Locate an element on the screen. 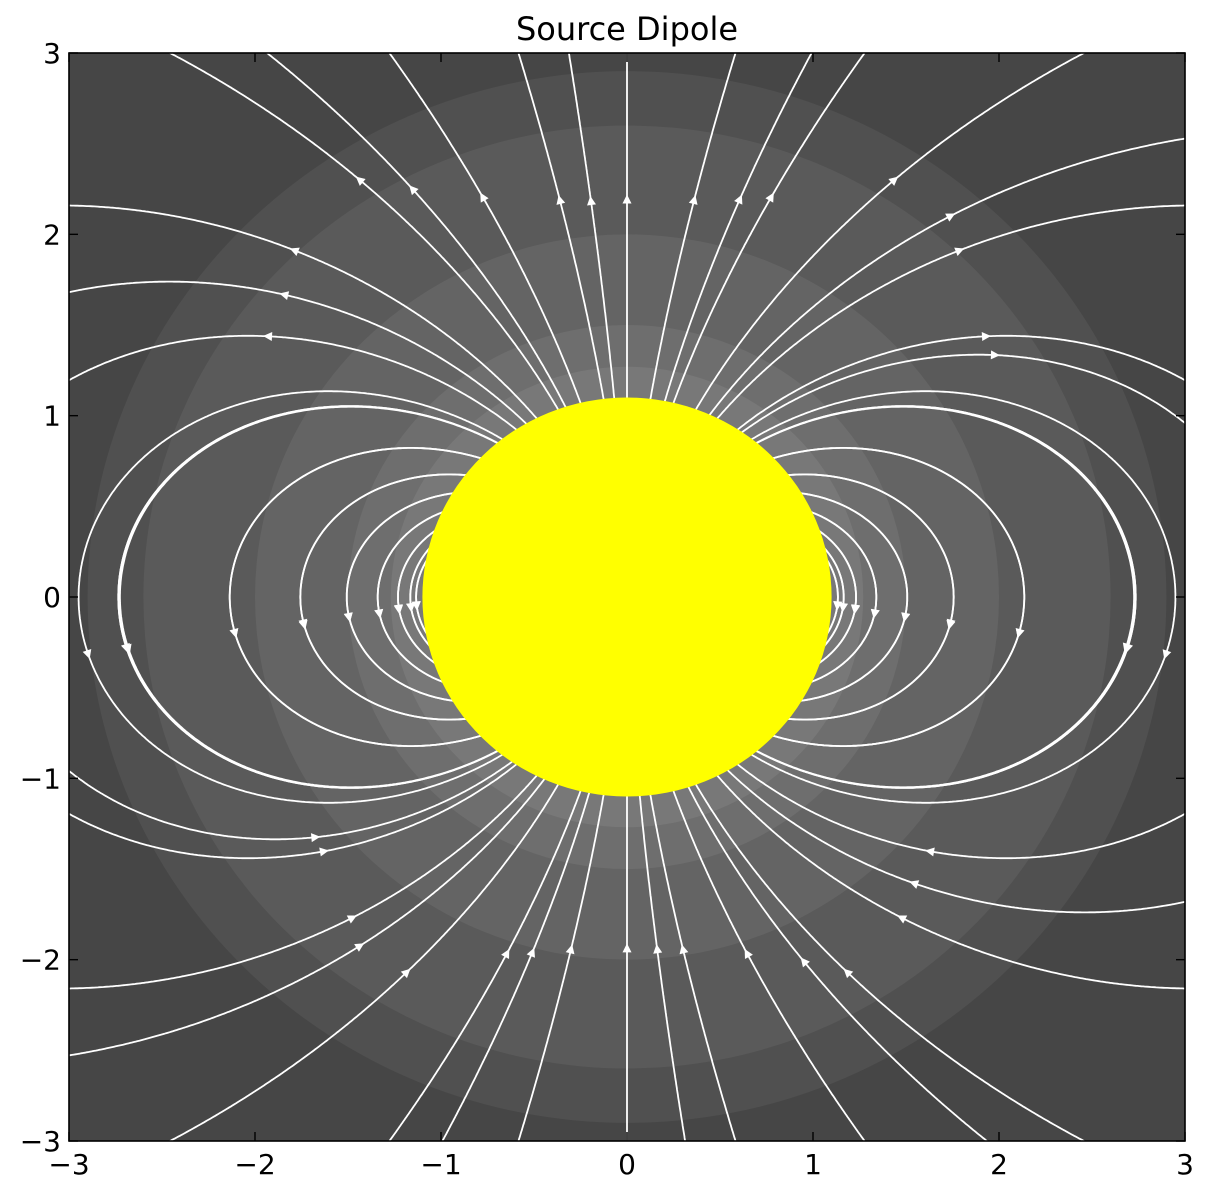  x-tick-label: 0 is located at coordinates (627, 1164).